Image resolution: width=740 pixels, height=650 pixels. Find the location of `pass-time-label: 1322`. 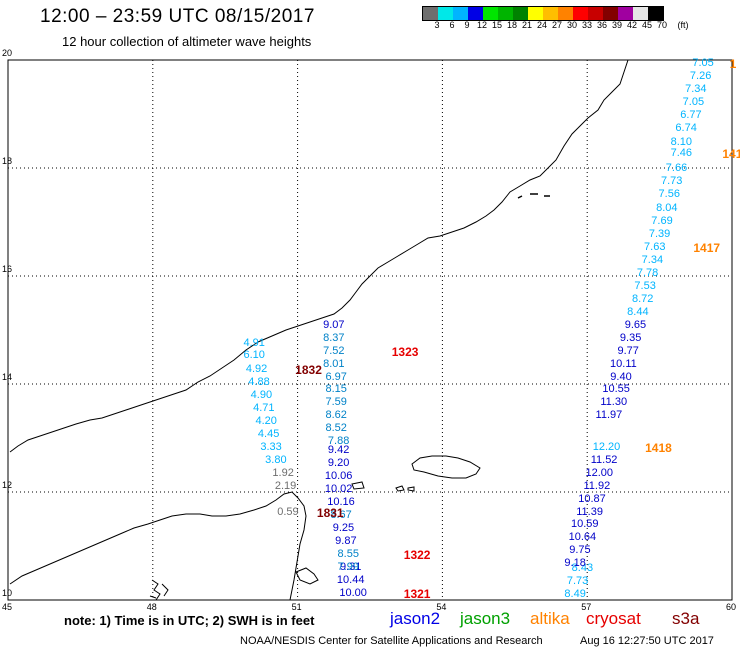

pass-time-label: 1322 is located at coordinates (417, 554).